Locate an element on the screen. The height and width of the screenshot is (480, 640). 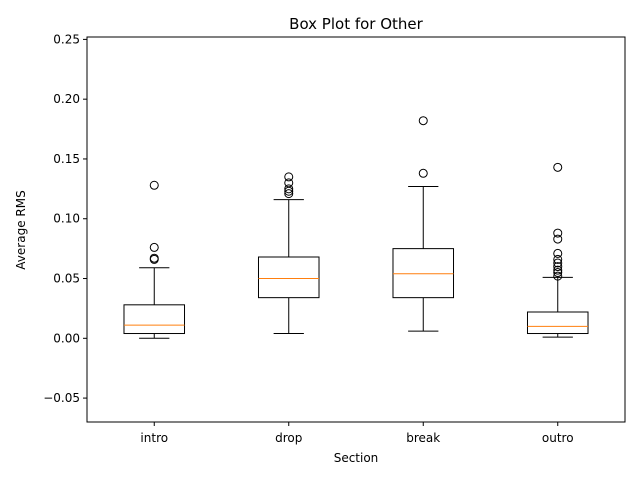
x-tick-label: outro is located at coordinates (558, 438).